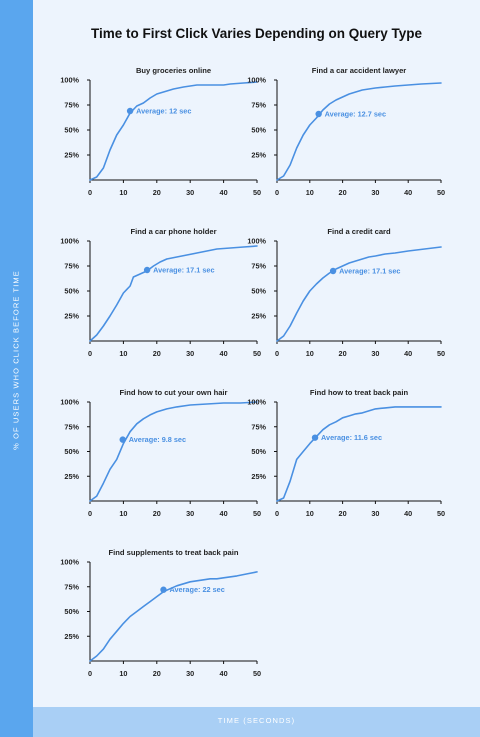 This screenshot has height=737, width=480. What do you see at coordinates (163, 111) in the screenshot?
I see `average-label: Average: 12 sec` at bounding box center [163, 111].